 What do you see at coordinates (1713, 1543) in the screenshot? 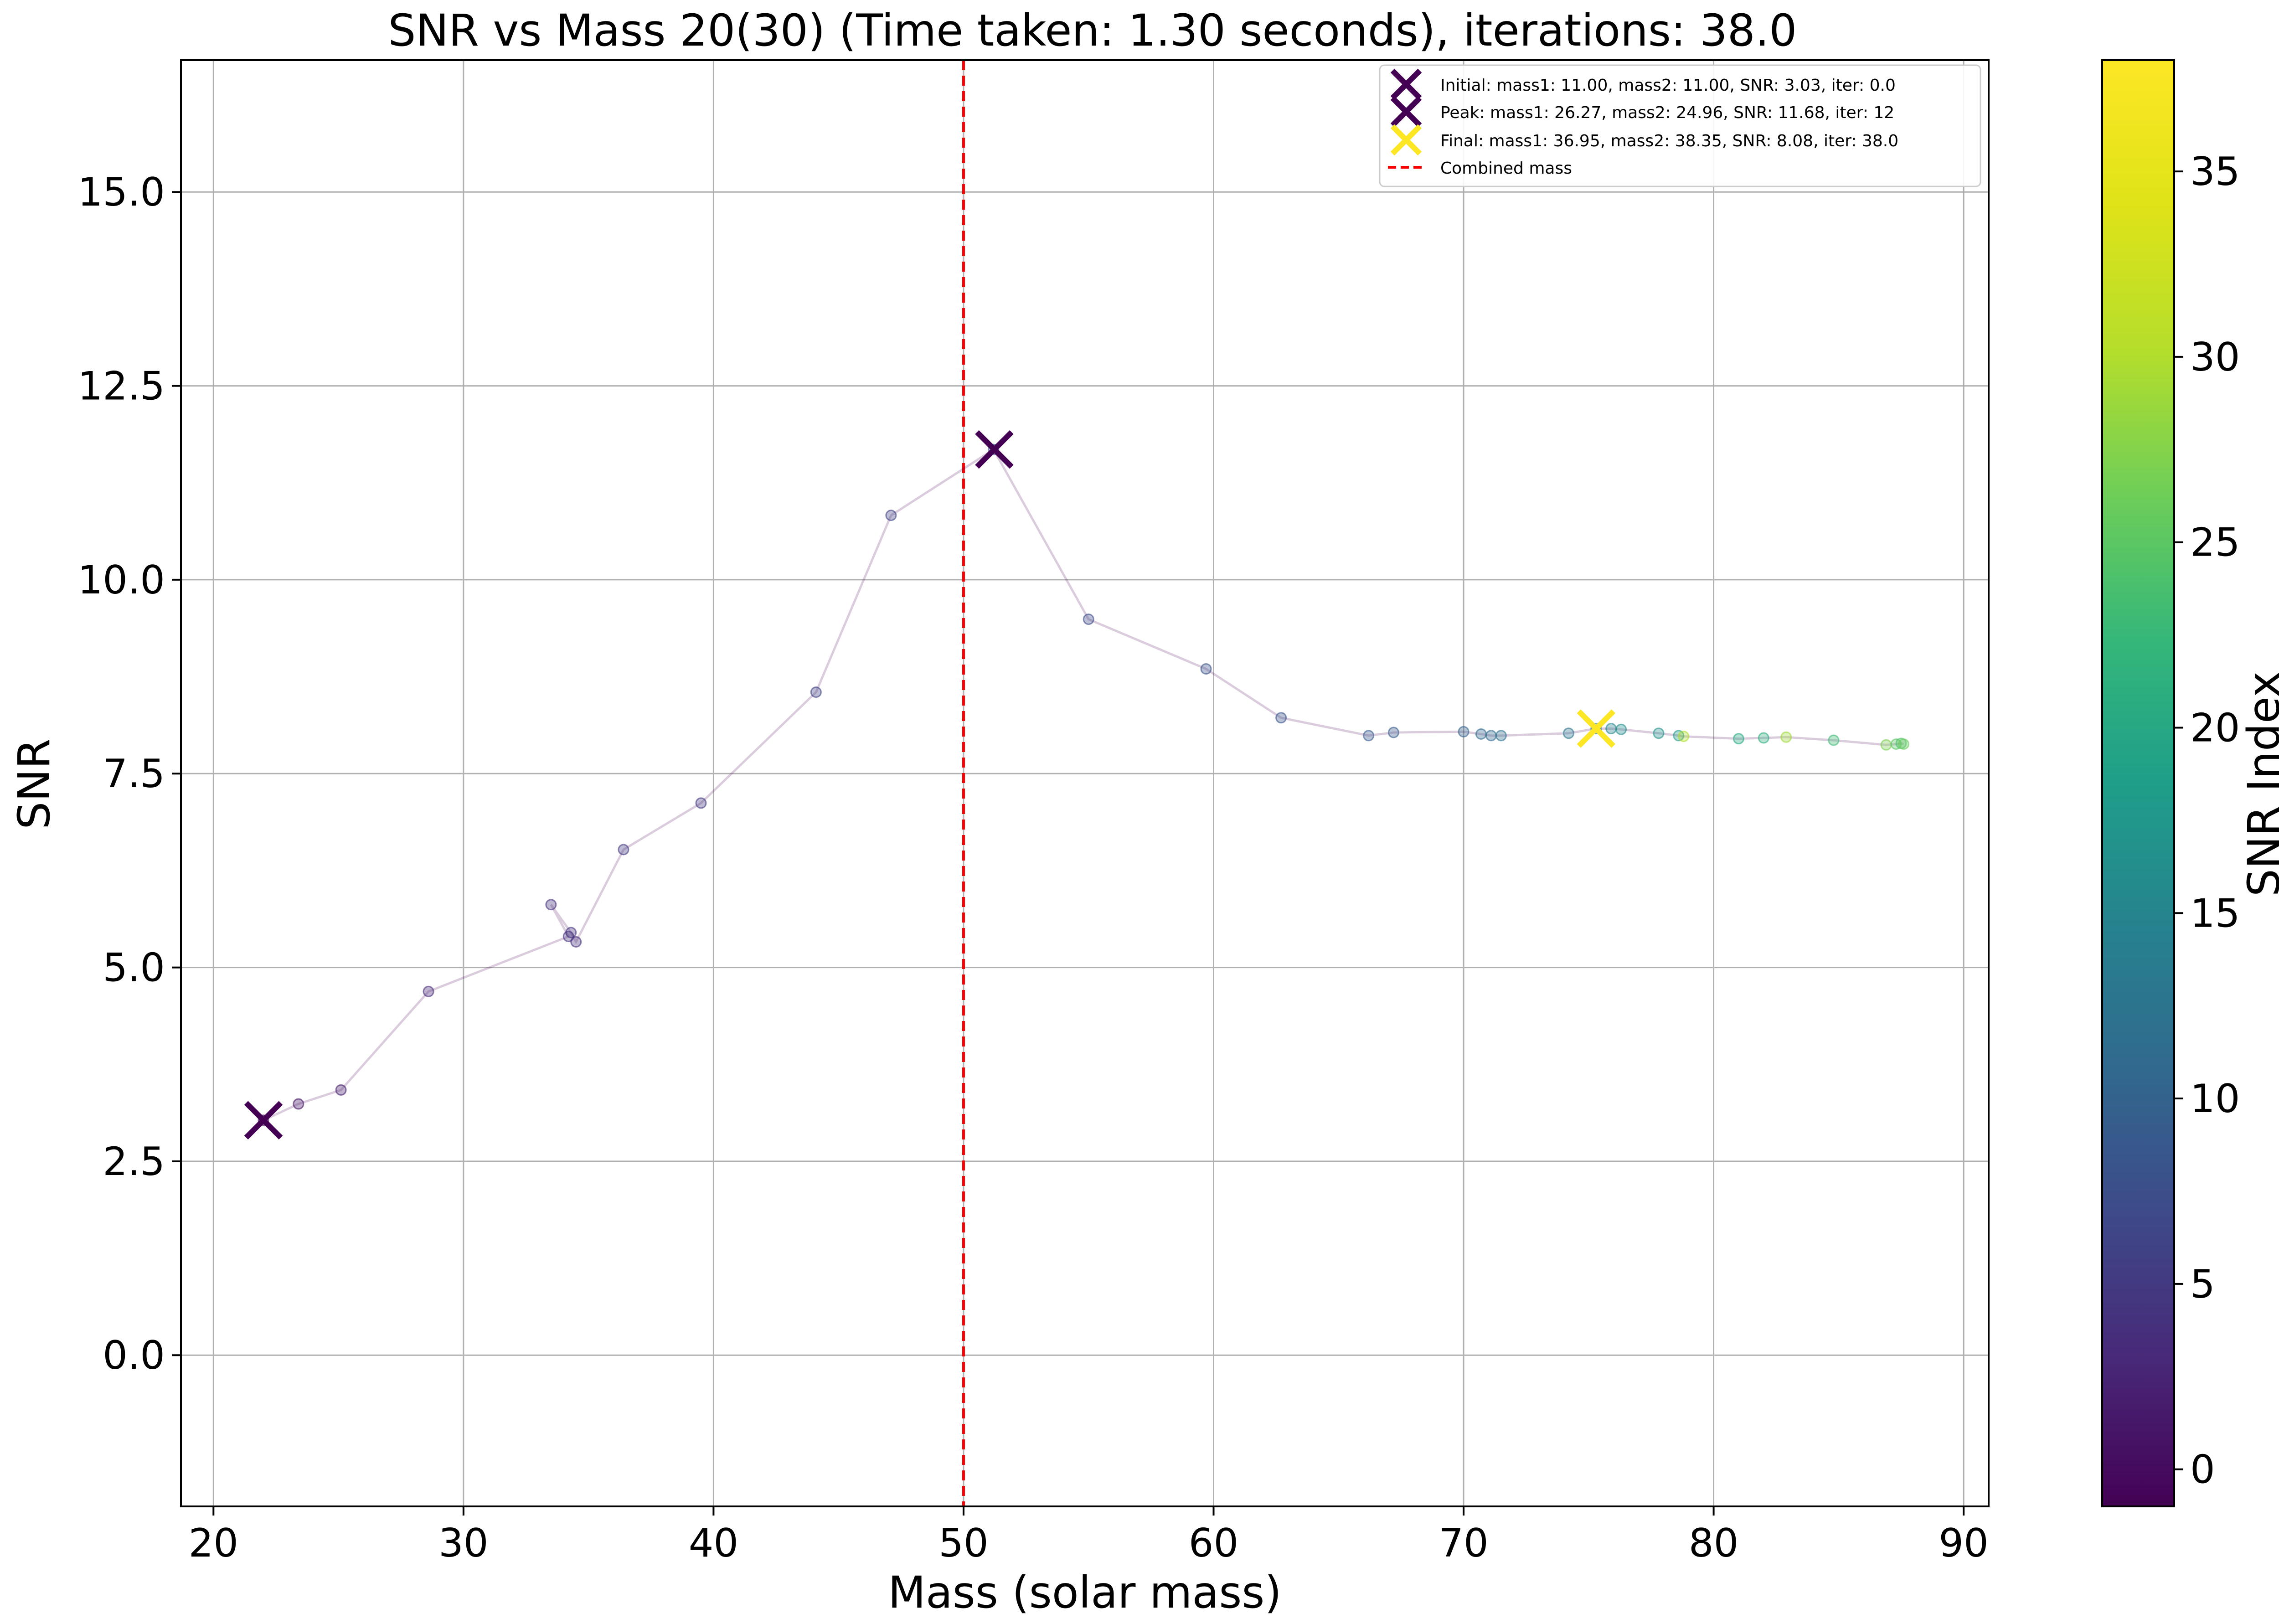
I see `x-tick-label: 80` at bounding box center [1713, 1543].